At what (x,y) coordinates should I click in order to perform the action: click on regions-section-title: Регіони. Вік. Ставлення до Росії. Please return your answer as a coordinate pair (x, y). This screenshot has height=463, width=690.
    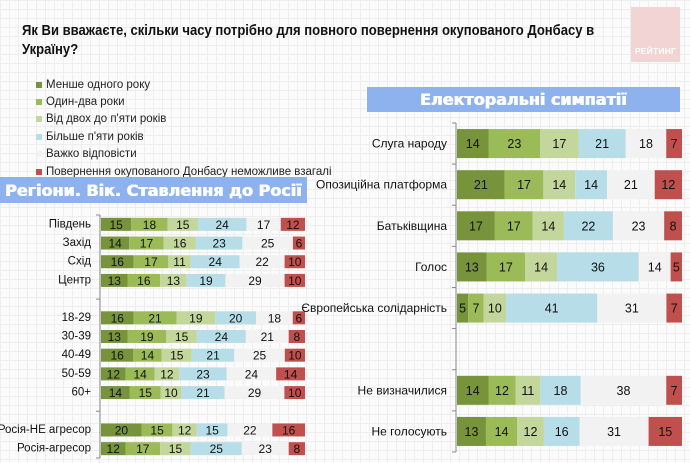
    Looking at the image, I should click on (153, 190).